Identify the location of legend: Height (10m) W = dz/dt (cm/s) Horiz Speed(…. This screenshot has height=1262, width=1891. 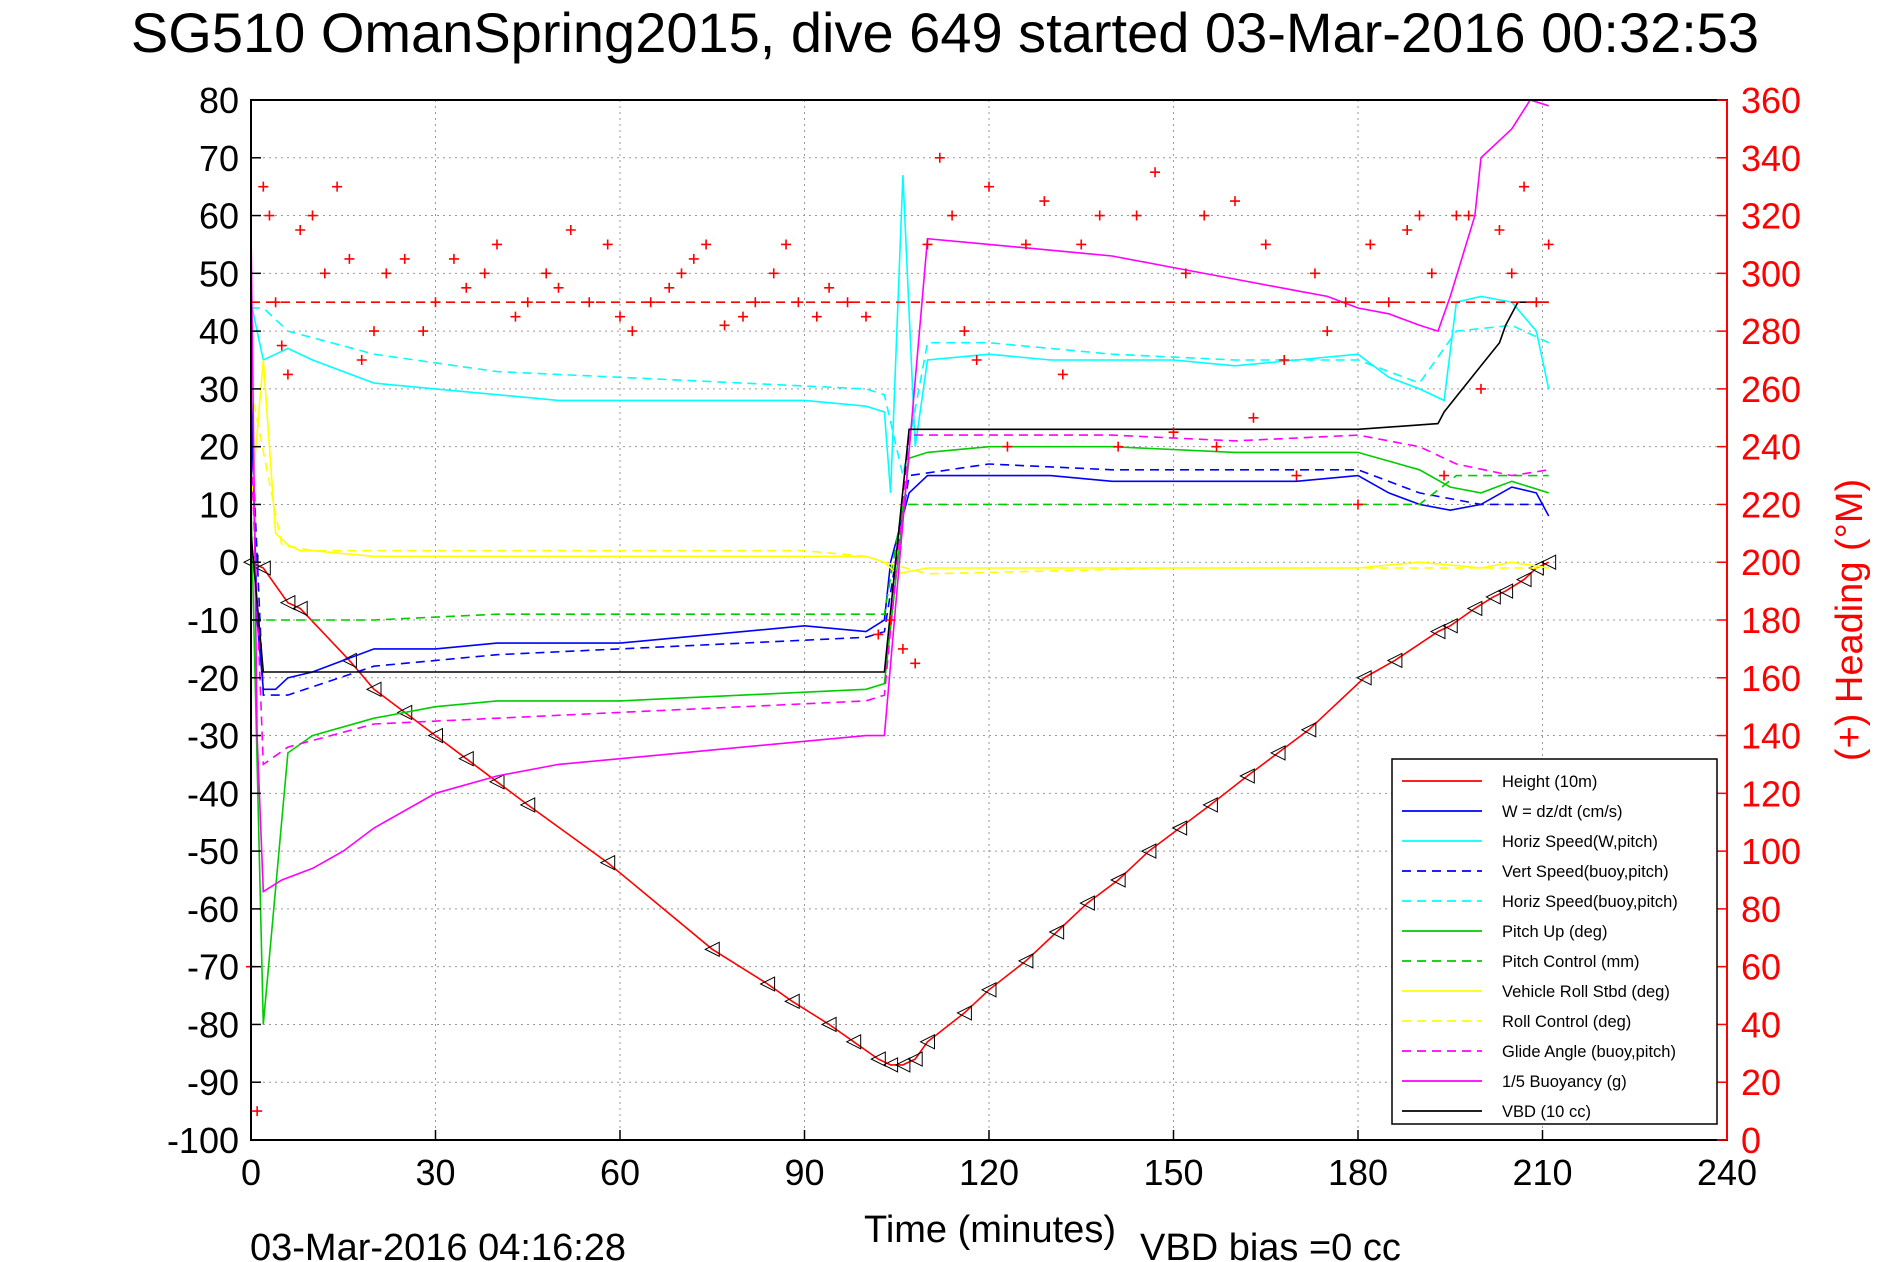
(1554, 941).